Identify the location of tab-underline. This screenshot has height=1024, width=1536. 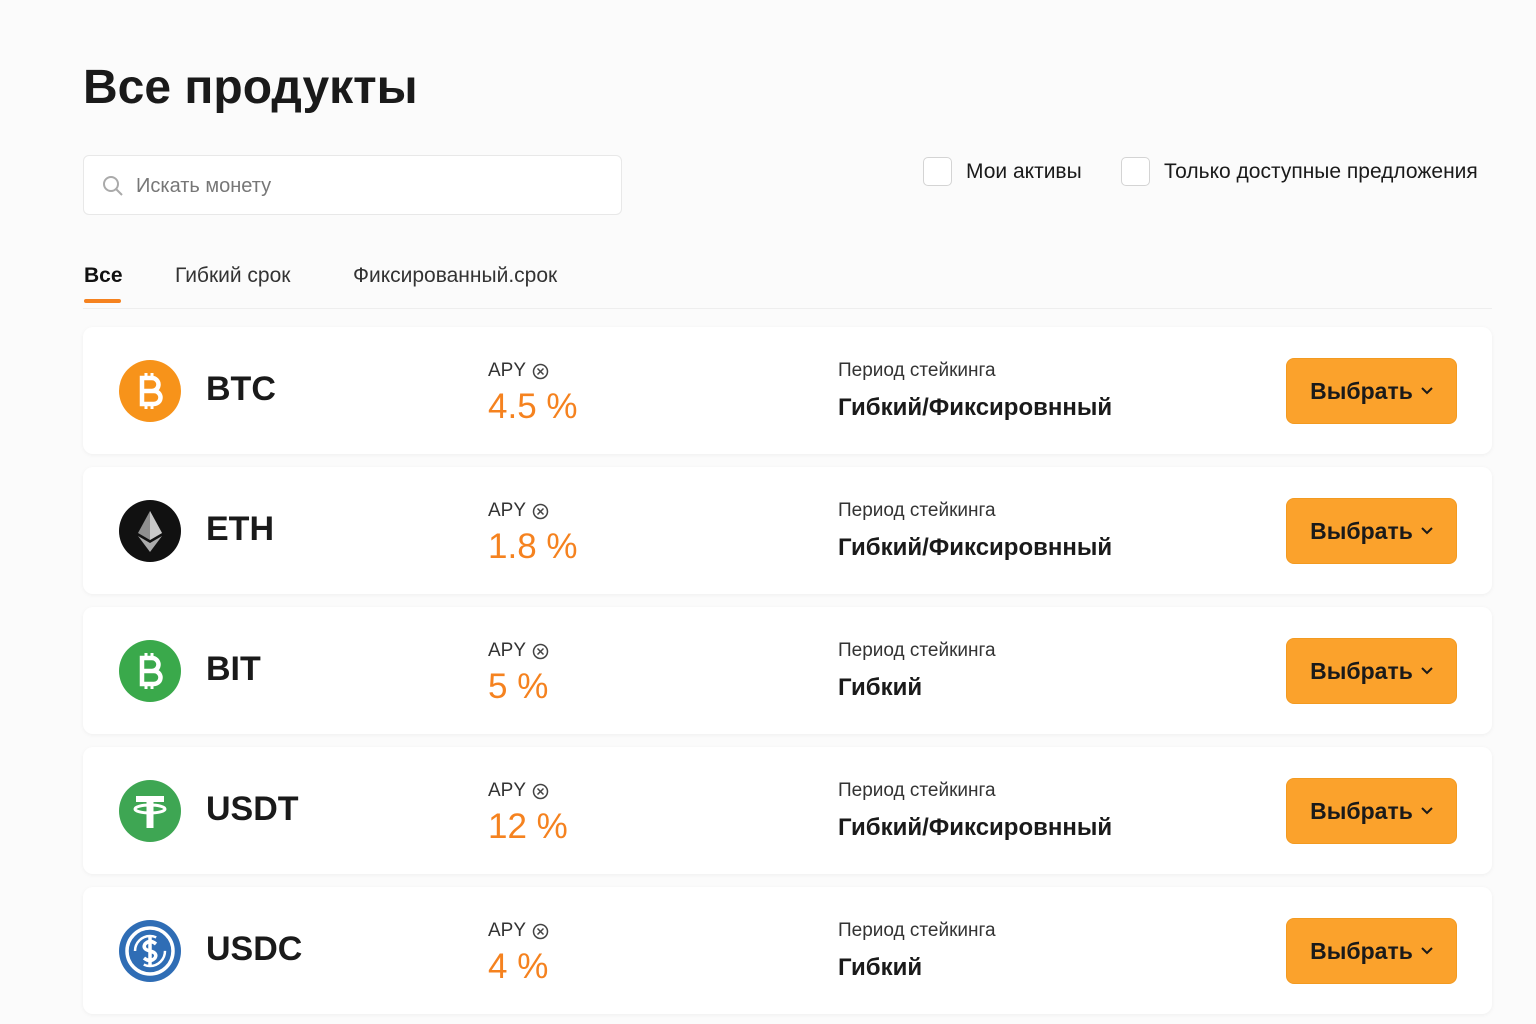
(102, 301).